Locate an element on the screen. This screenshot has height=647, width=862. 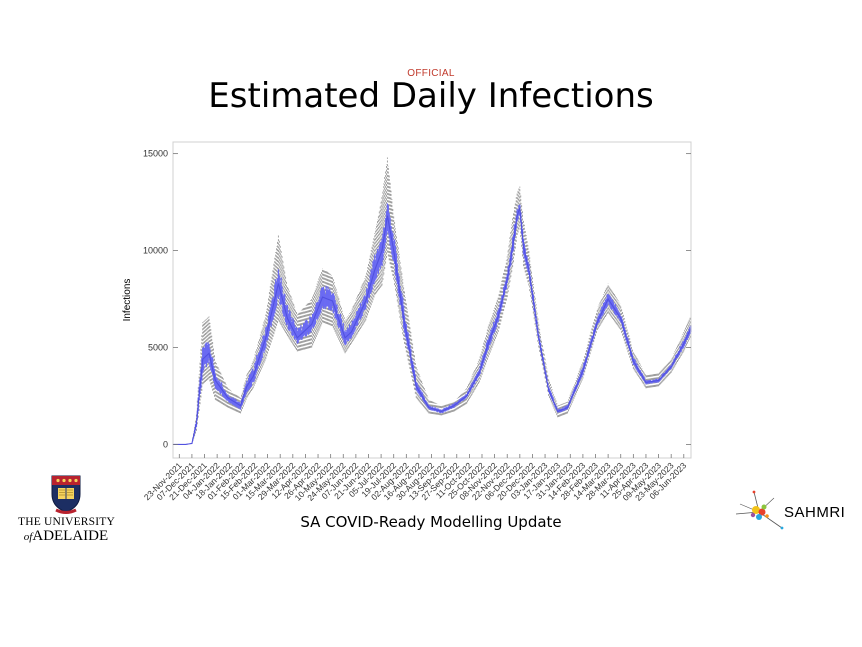
y-axis-label: Infections is located at coordinates (127, 300).